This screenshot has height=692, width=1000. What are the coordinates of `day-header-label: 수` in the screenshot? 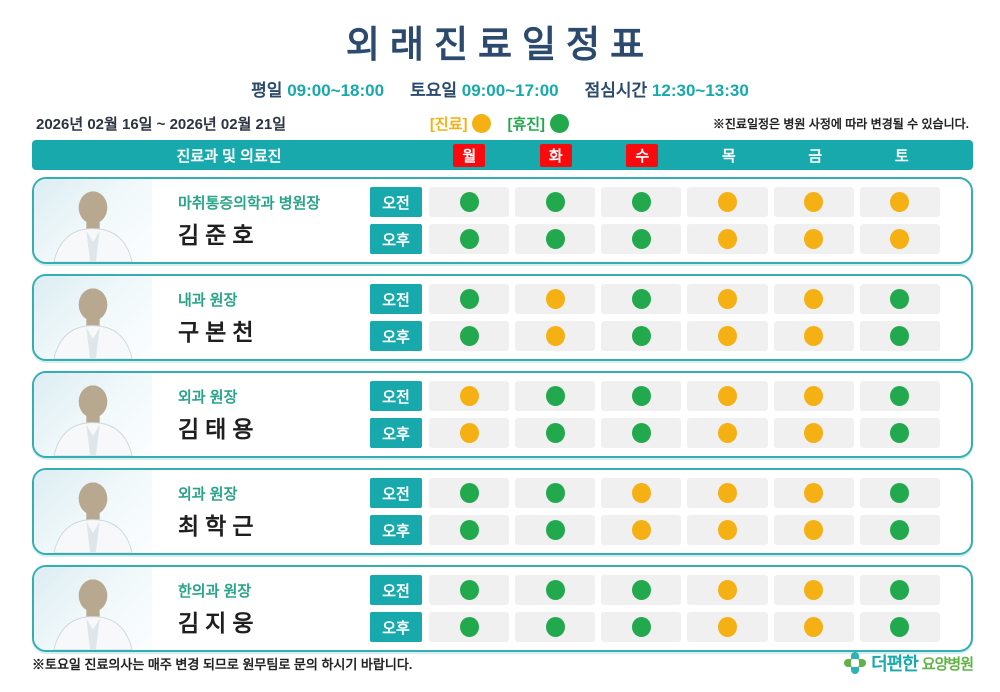 It's located at (642, 155).